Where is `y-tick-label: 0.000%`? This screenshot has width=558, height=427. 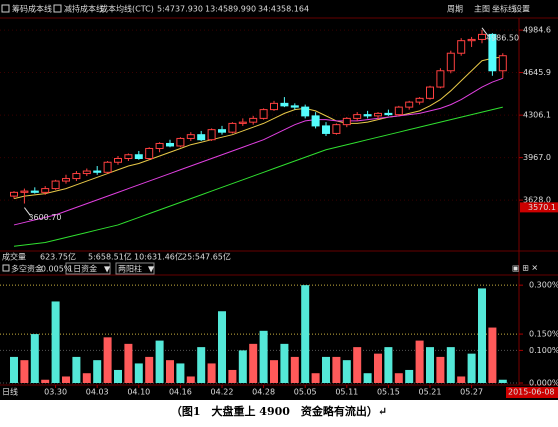
y-tick-label: 0.000% is located at coordinates (543, 383).